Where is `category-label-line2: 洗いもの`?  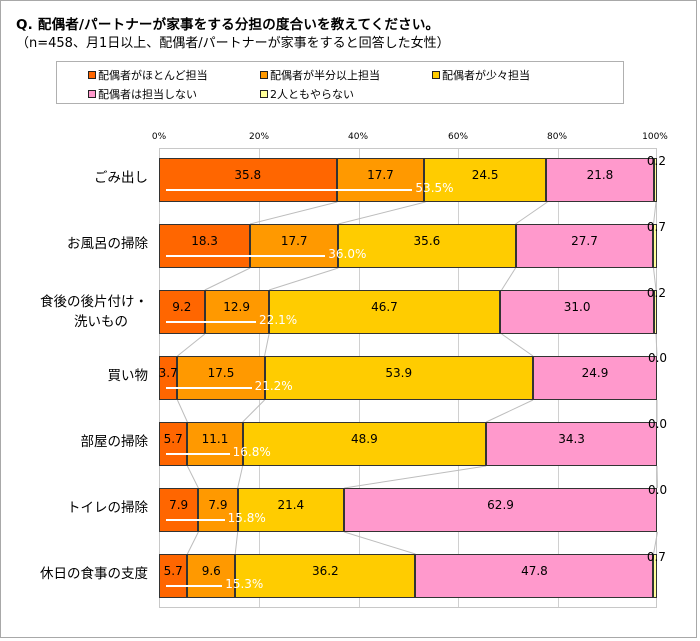 category-label-line2: 洗いもの is located at coordinates (101, 322).